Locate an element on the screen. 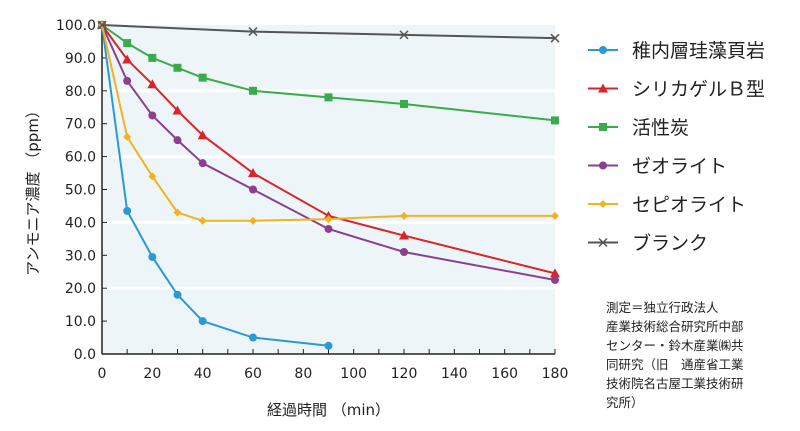 This screenshot has height=431, width=800. note-line: 究所） is located at coordinates (625, 402).